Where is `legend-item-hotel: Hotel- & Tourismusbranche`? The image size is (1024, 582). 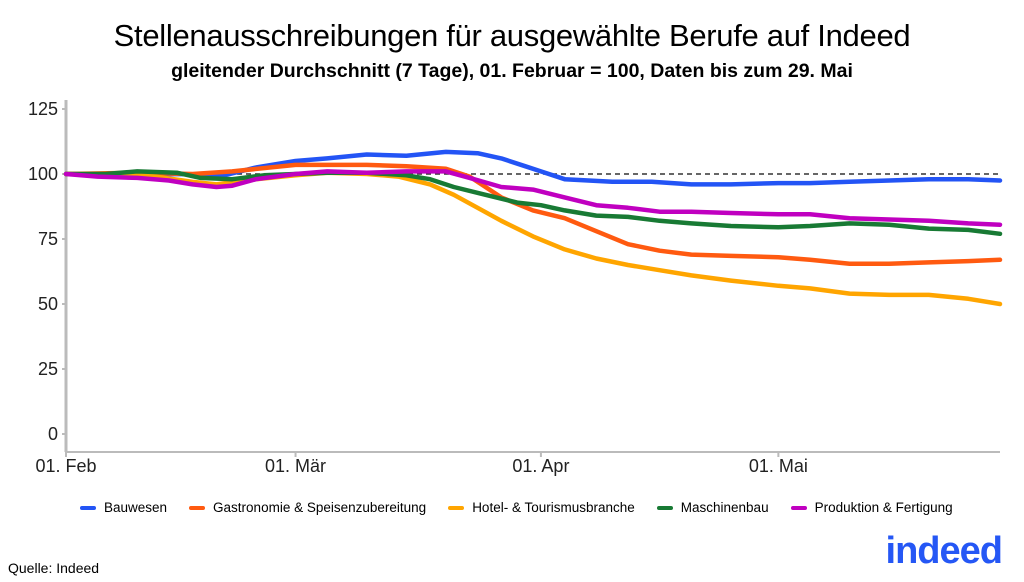
legend-item-hotel: Hotel- & Tourismusbranche is located at coordinates (541, 507).